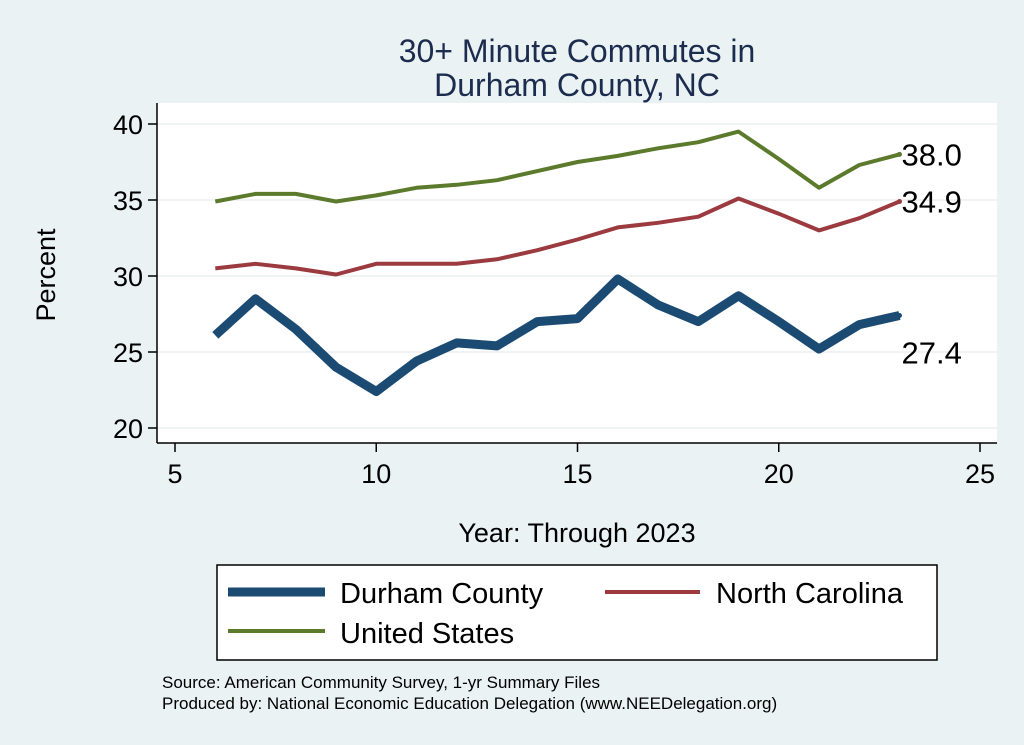 Image resolution: width=1024 pixels, height=745 pixels. What do you see at coordinates (932, 202) in the screenshot?
I see `end-label-north-carolina: 34.9` at bounding box center [932, 202].